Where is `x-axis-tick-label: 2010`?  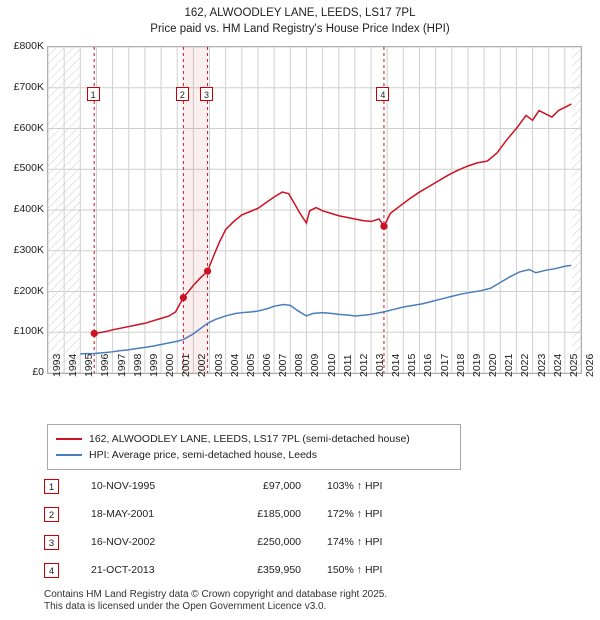 x-axis-tick-label: 2010 is located at coordinates (331, 365).